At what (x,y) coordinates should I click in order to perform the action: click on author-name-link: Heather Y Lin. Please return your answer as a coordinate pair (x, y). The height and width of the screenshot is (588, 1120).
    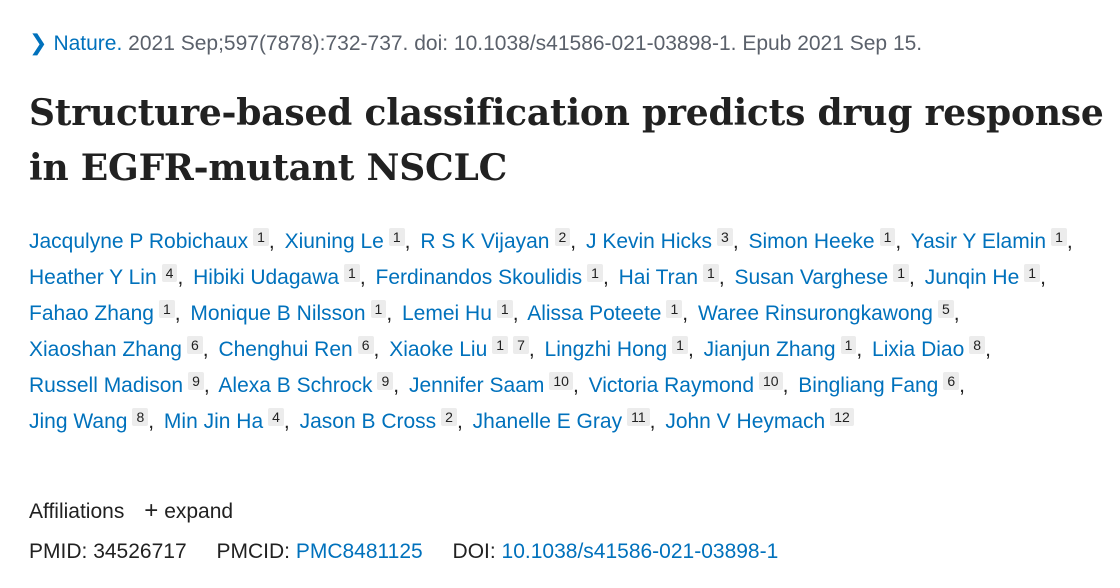
    Looking at the image, I should click on (93, 277).